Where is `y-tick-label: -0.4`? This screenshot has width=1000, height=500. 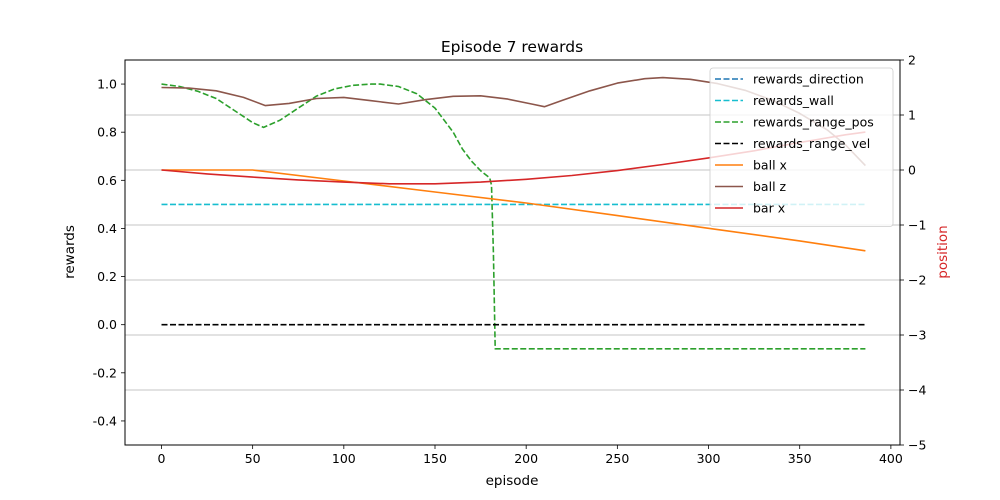
y-tick-label: -0.4 is located at coordinates (105, 420).